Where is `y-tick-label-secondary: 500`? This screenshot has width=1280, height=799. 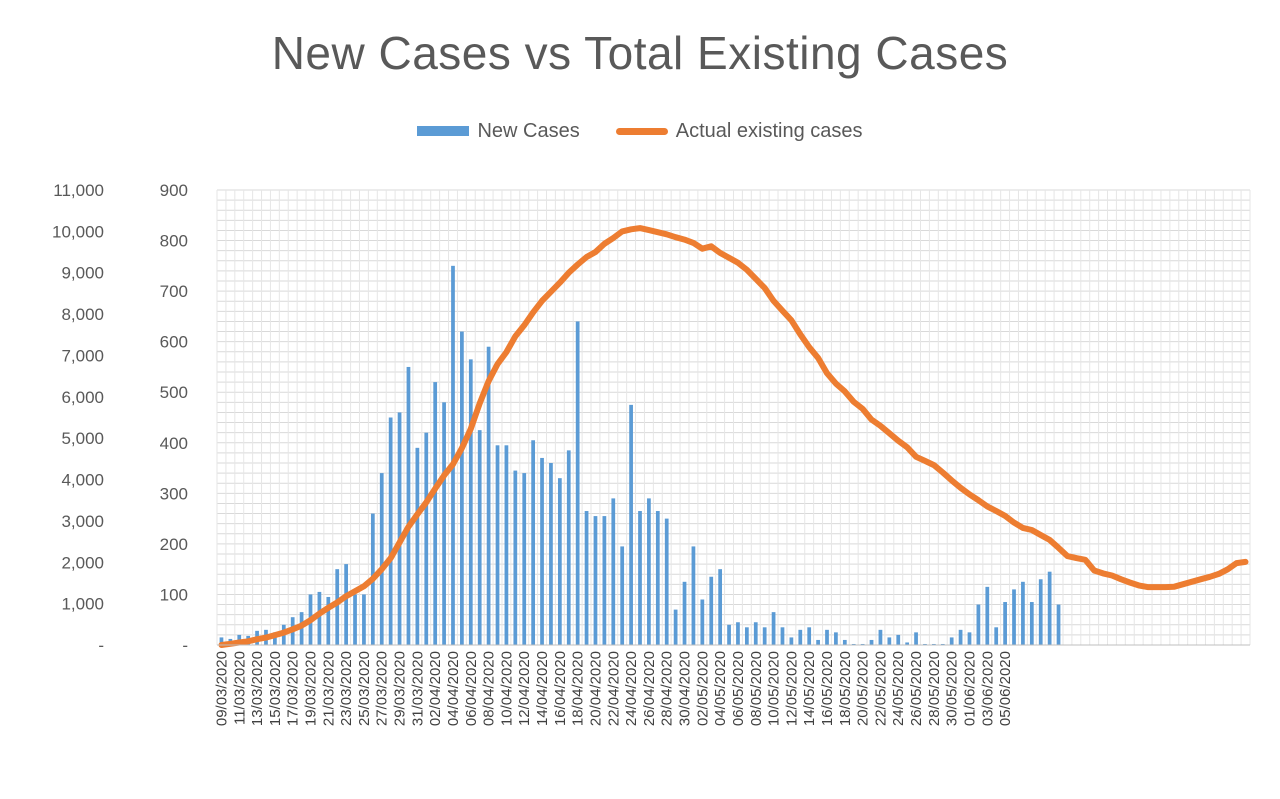
y-tick-label-secondary: 500 is located at coordinates (174, 392).